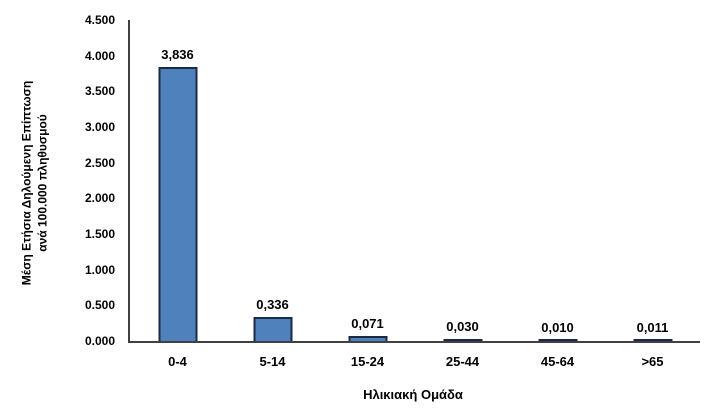 This screenshot has width=707, height=411. Describe the element at coordinates (99, 234) in the screenshot. I see `y-tick-label: 1.500` at that location.